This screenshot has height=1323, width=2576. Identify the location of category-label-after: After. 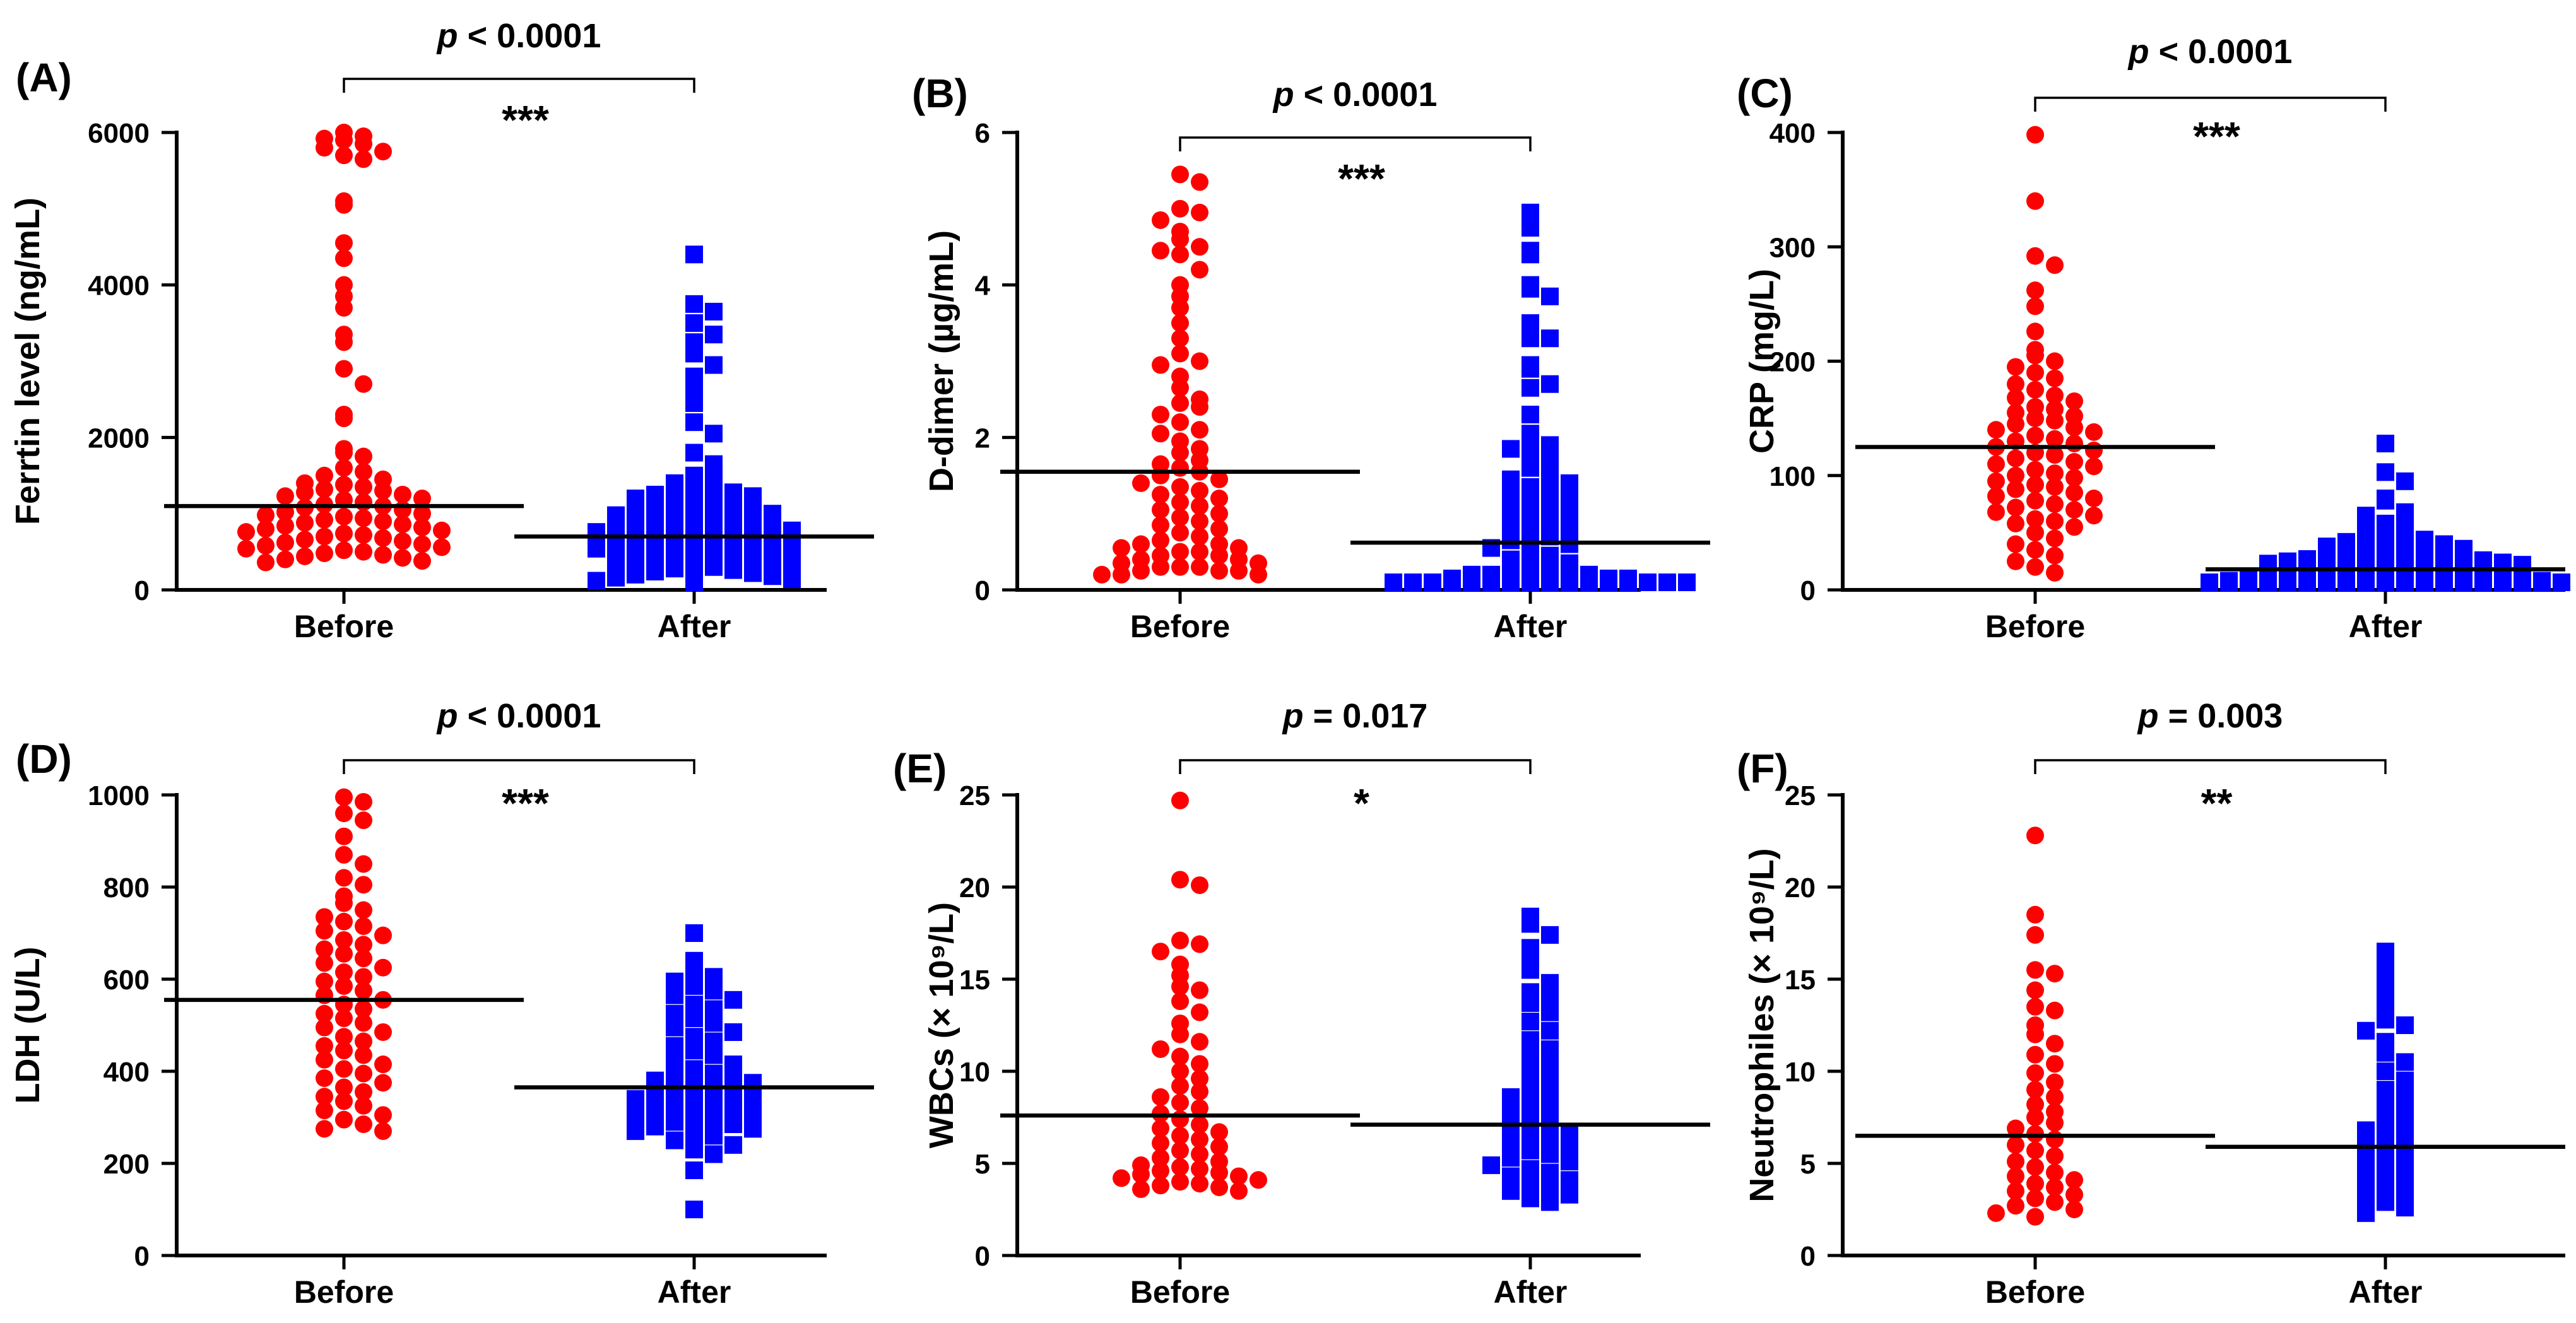
(2386, 626).